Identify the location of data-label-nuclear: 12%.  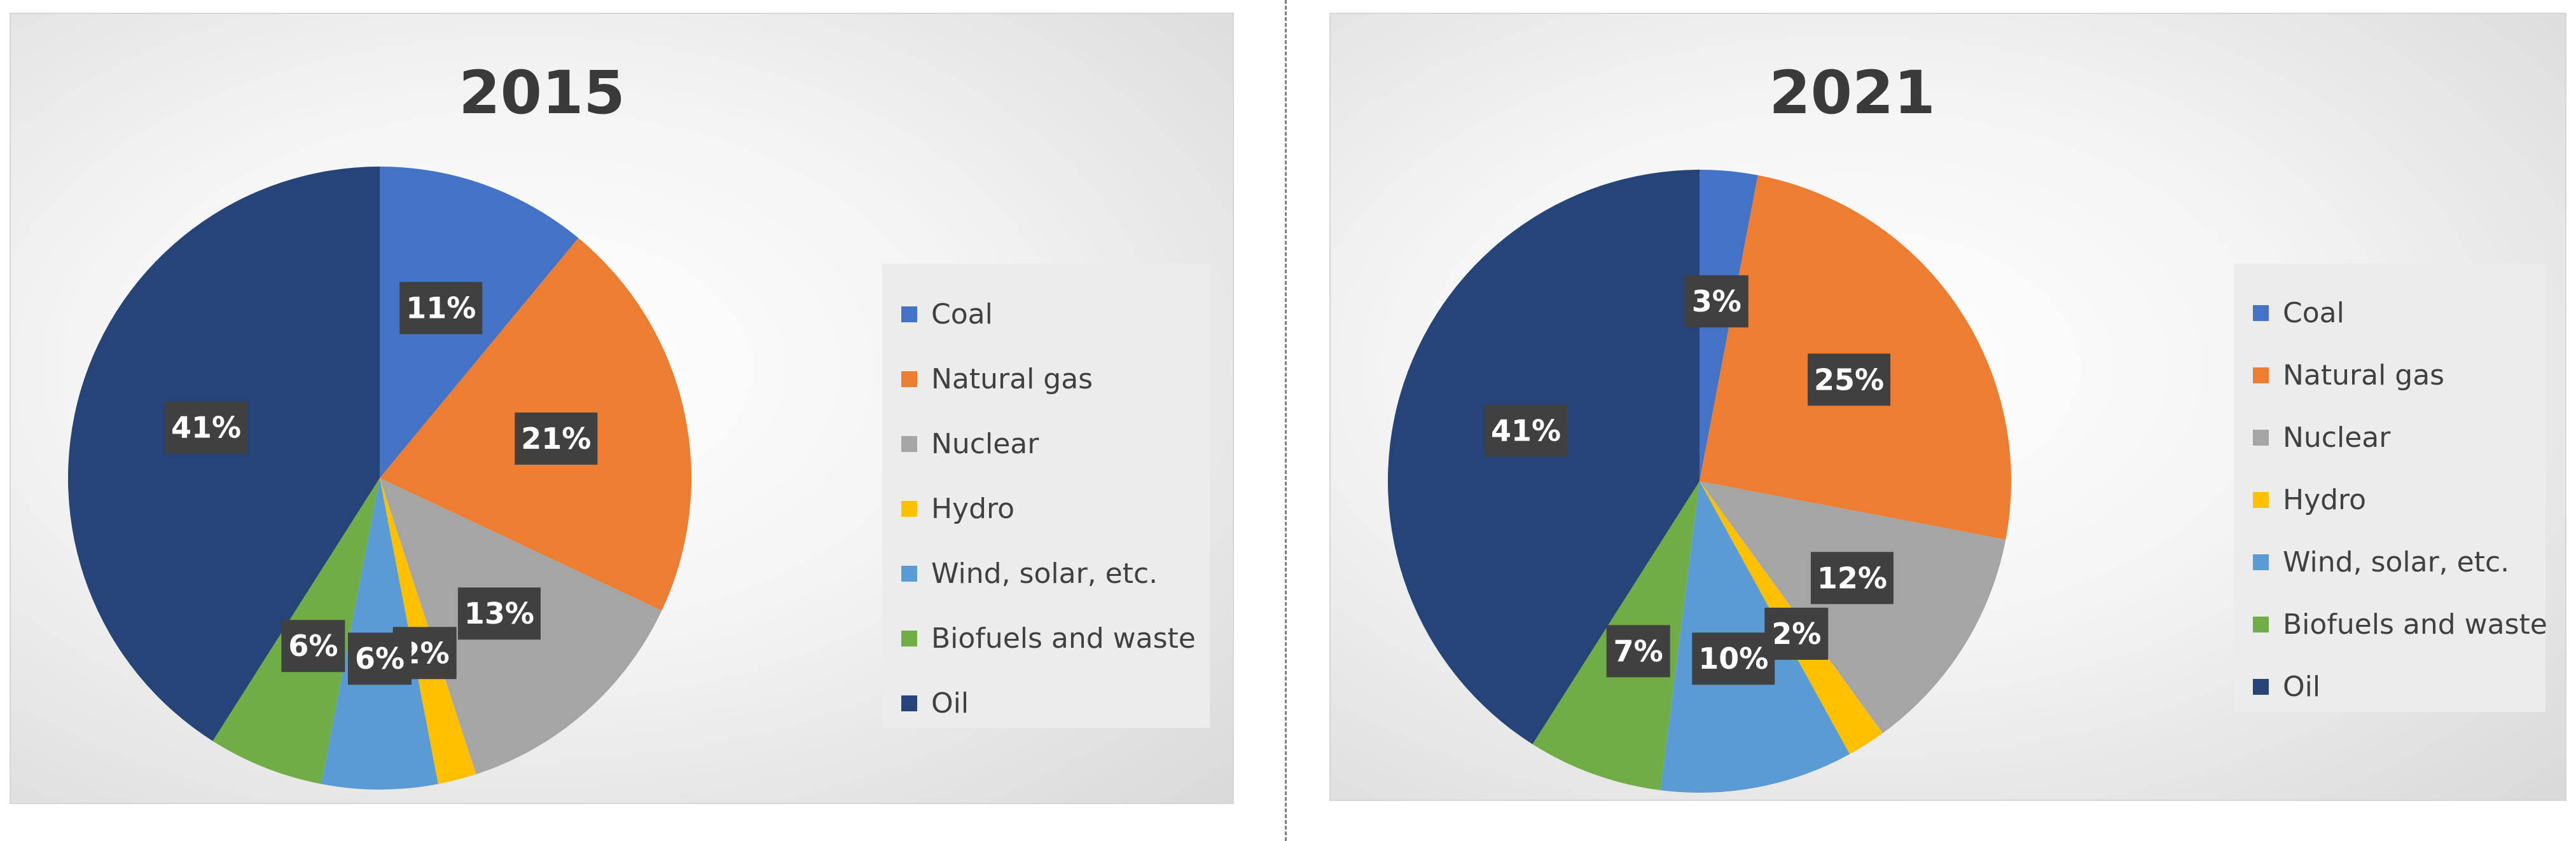
(1852, 579).